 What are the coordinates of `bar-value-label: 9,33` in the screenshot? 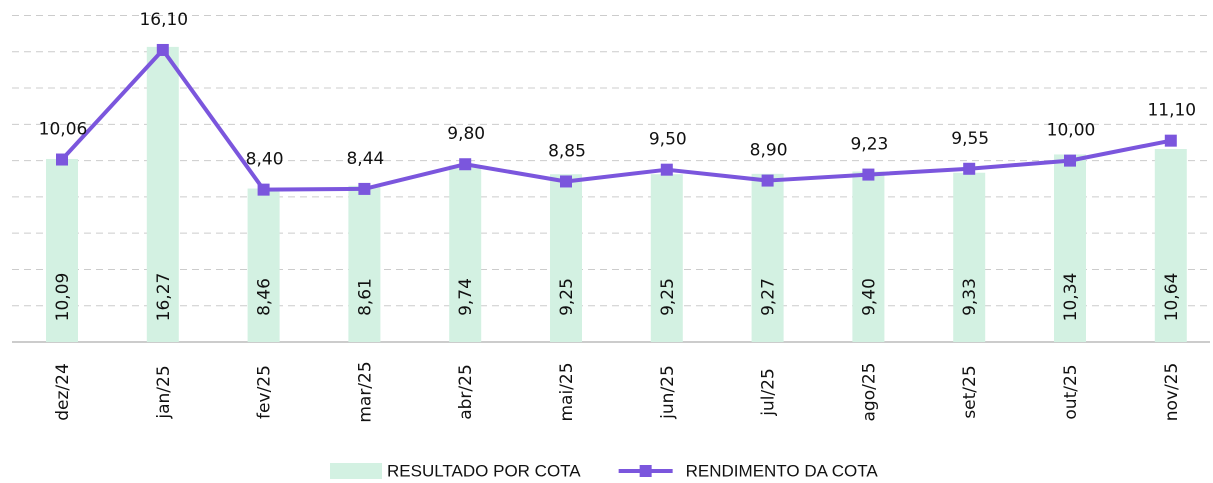 It's located at (970, 297).